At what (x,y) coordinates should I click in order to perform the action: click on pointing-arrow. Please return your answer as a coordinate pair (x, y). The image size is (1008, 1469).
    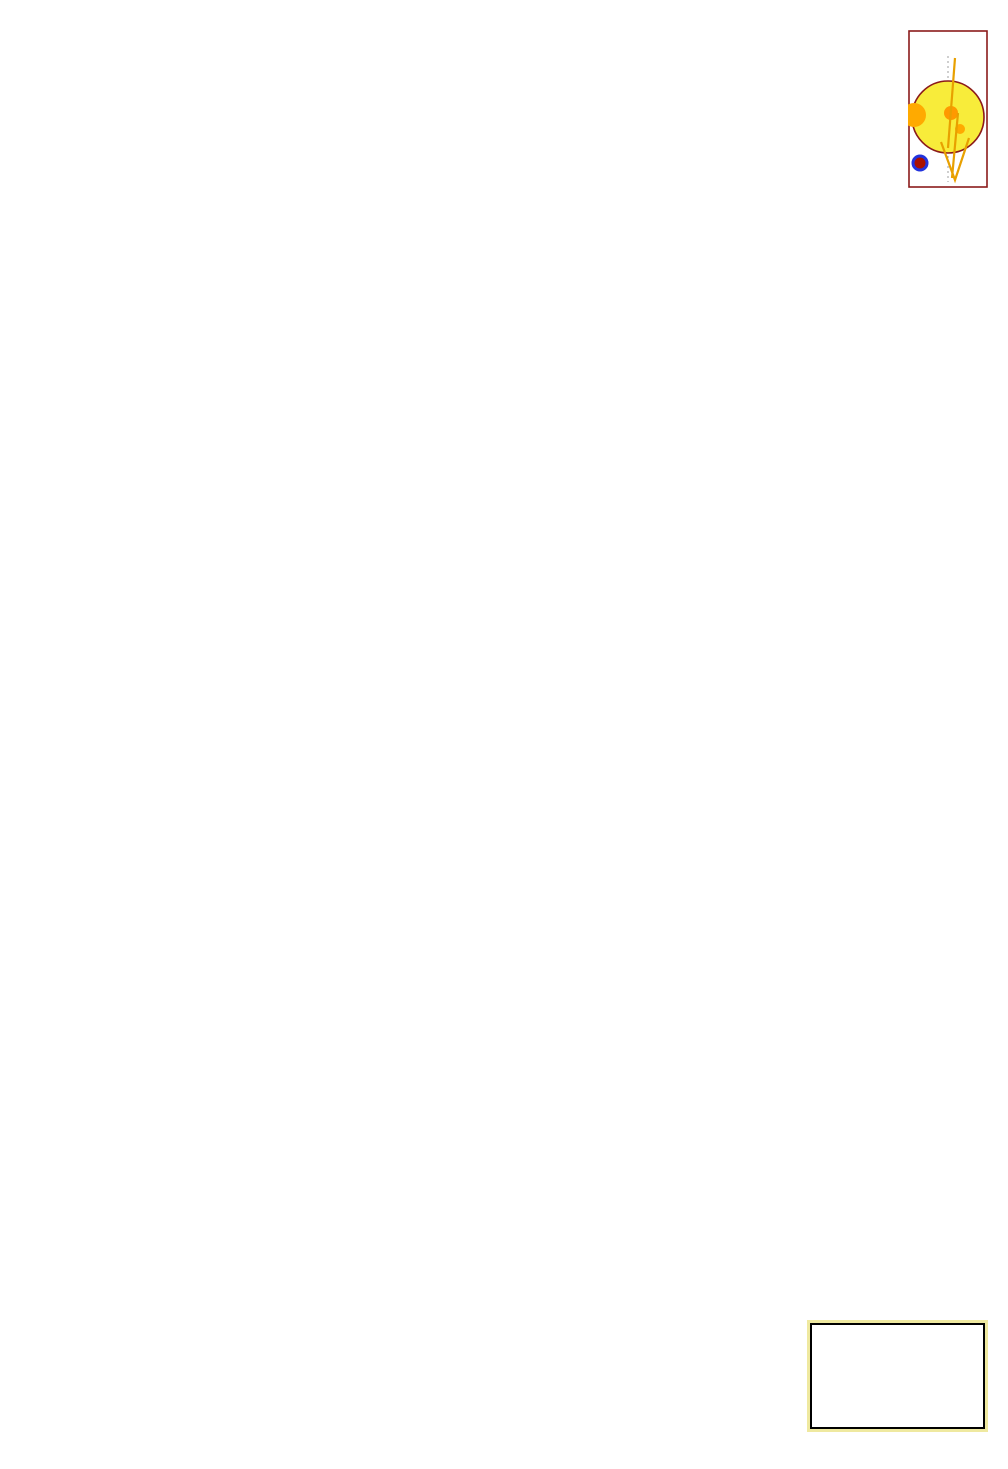
    Looking at the image, I should click on (955, 160).